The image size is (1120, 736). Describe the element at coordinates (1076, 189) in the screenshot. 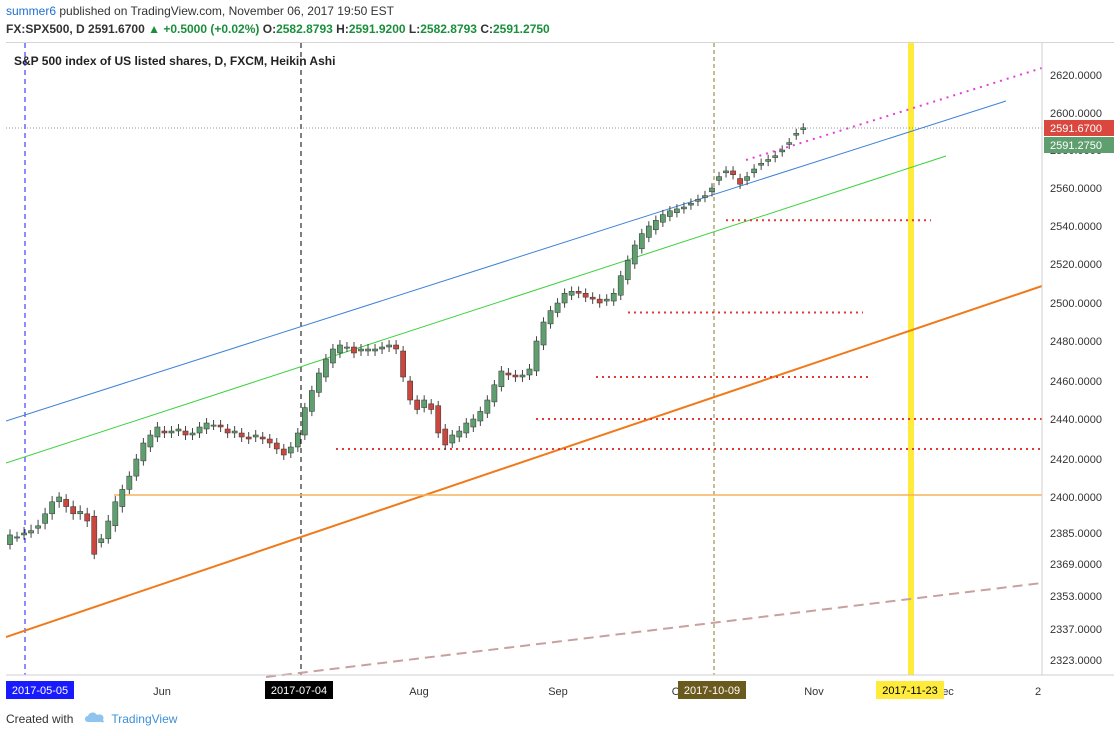

I see `price-tick-label: 2560.0000` at that location.